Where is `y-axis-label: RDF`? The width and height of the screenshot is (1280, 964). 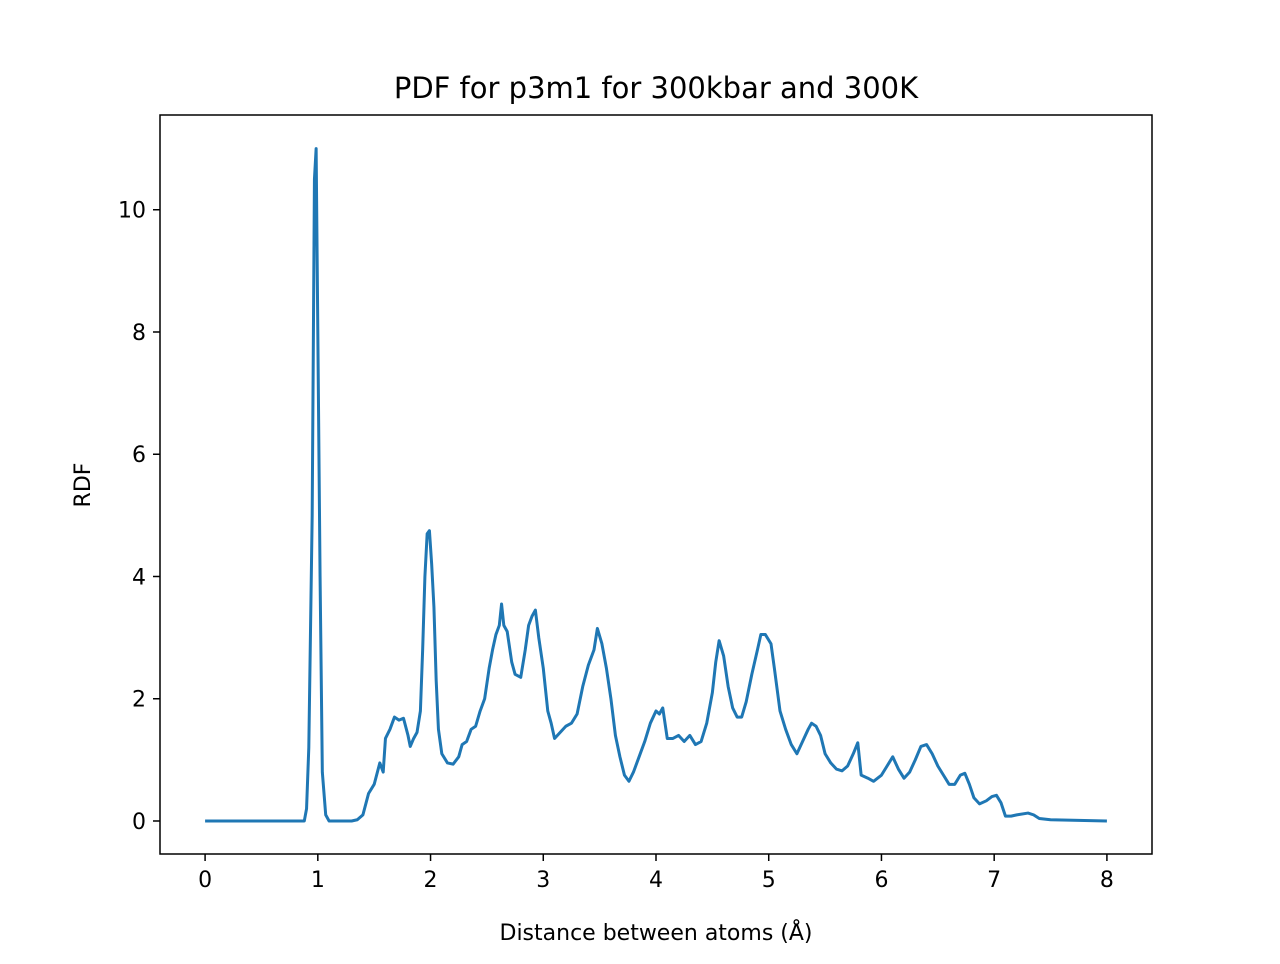
y-axis-label: RDF is located at coordinates (83, 485).